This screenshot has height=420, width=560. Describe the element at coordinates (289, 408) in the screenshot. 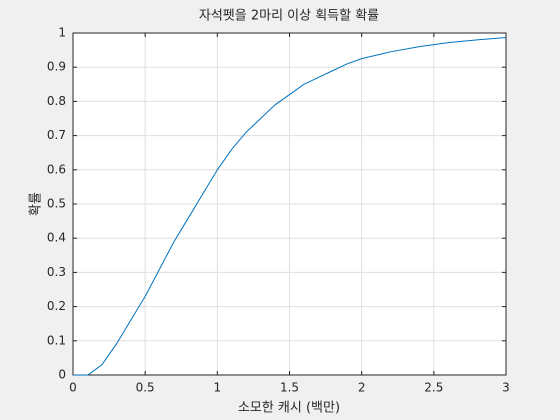

I see `x-axis-label: 소모한 캐시 (백만)` at that location.